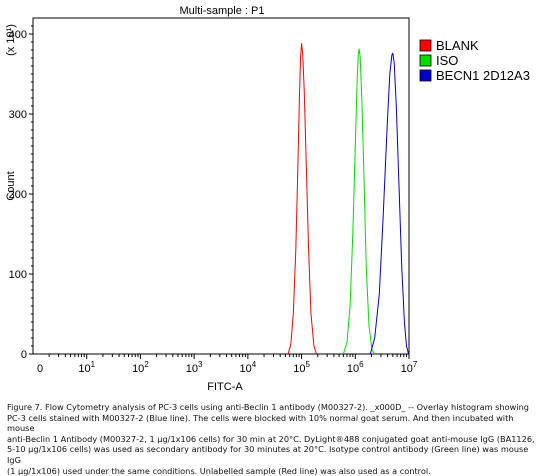 The width and height of the screenshot is (547, 476). What do you see at coordinates (447, 60) in the screenshot?
I see `legend-label: ISO` at bounding box center [447, 60].